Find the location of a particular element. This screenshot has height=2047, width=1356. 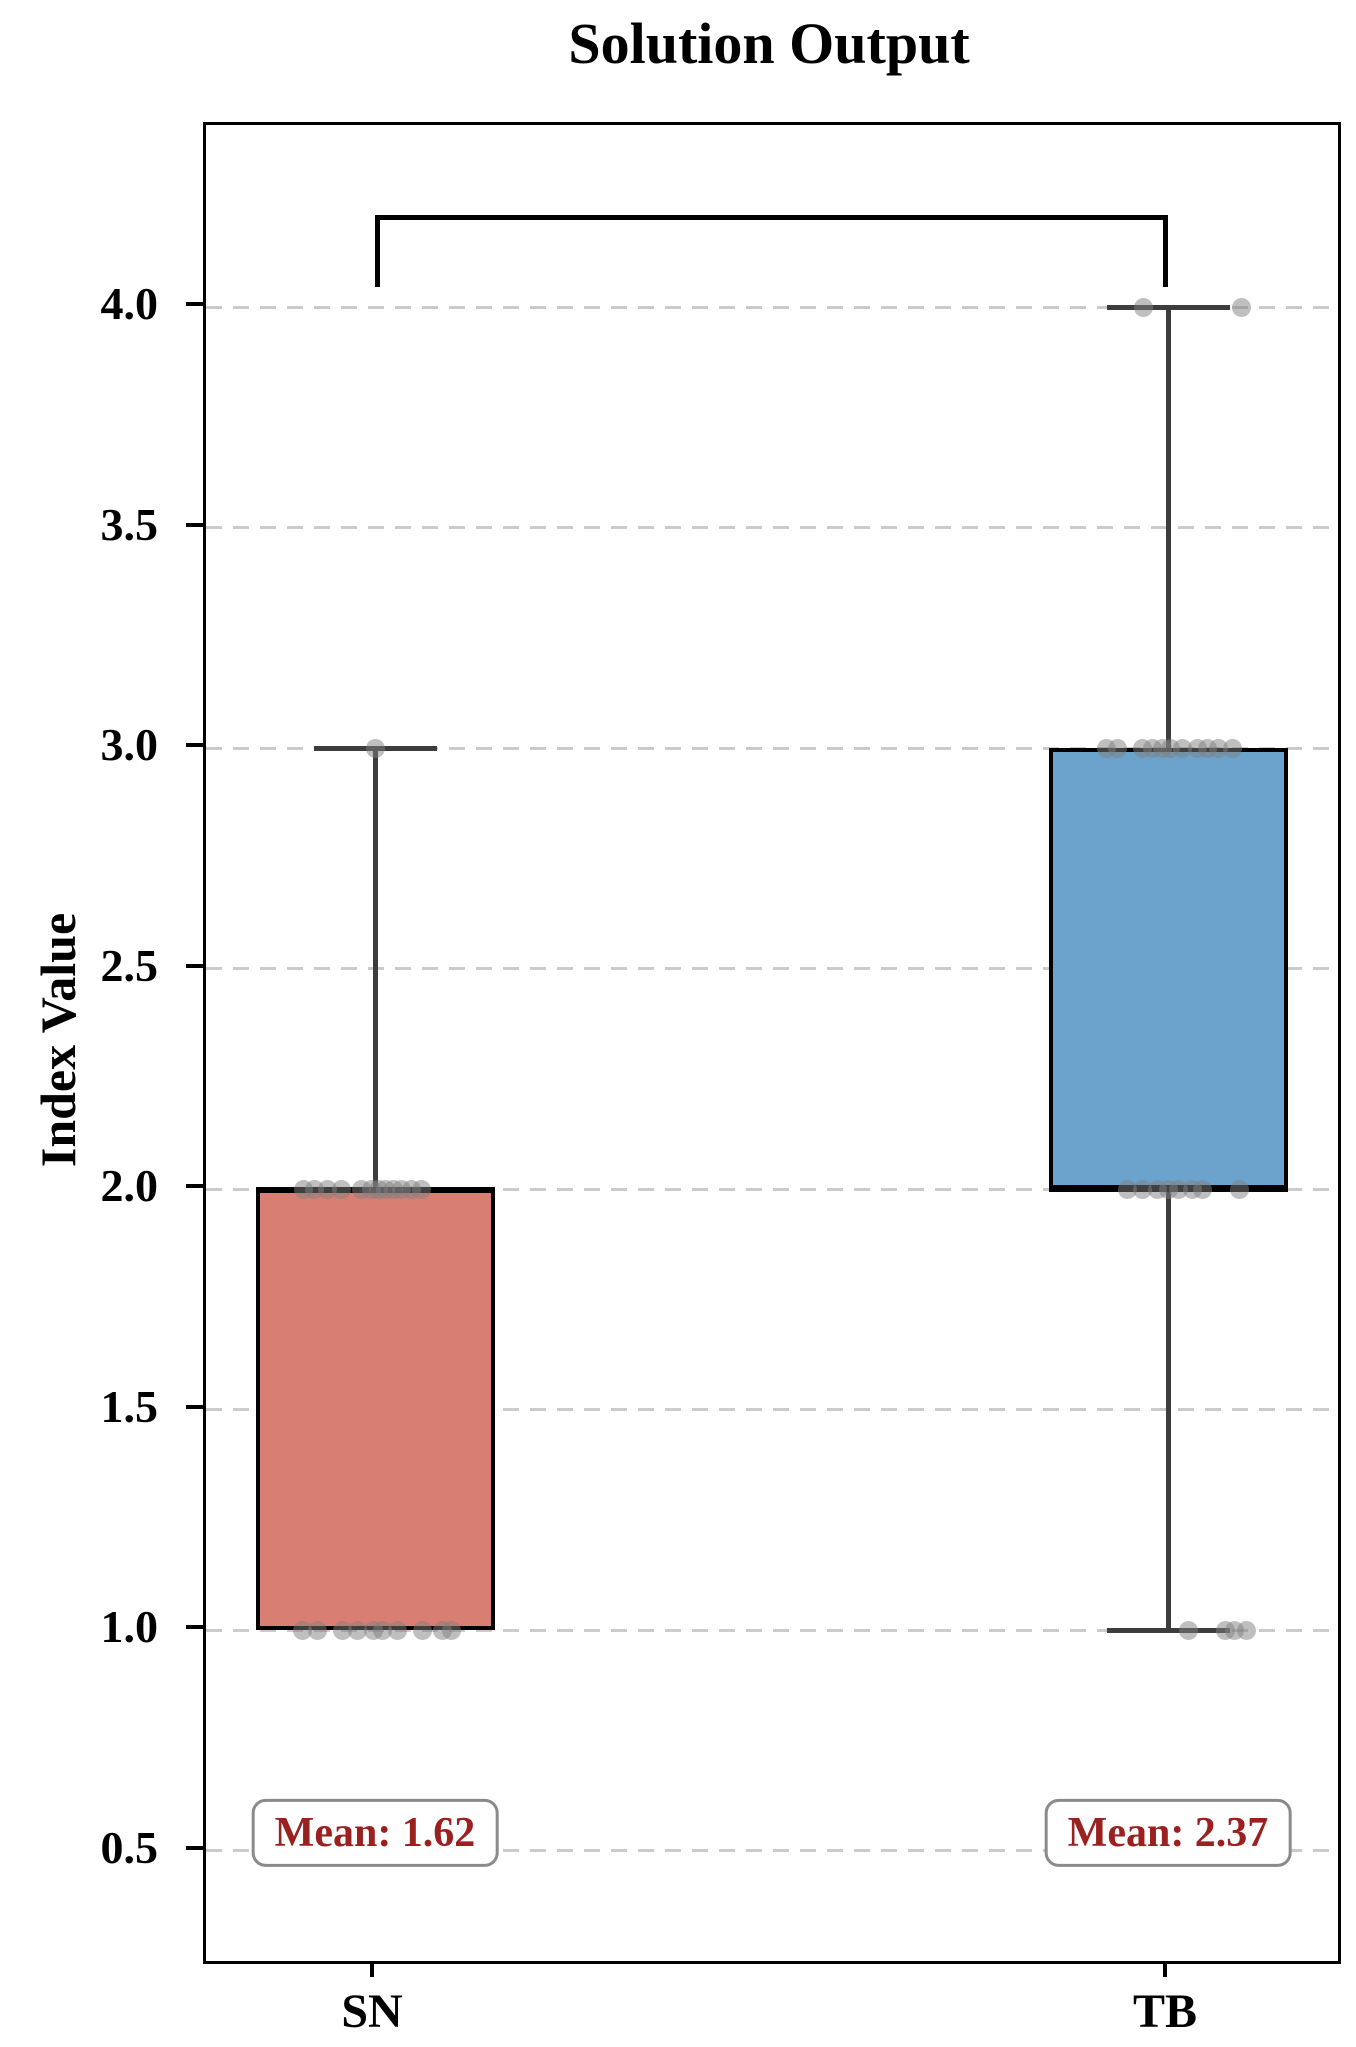

significance-bracket is located at coordinates (771, 251).